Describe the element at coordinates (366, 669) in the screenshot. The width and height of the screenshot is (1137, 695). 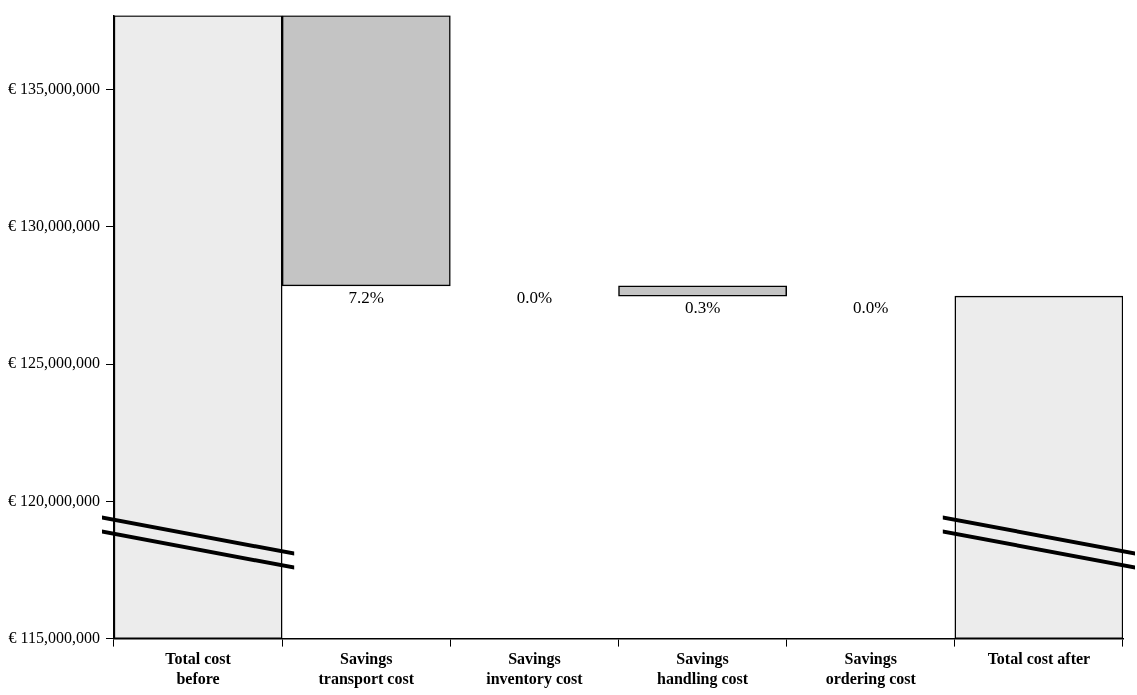
I see `x-tick-label: Savings transport cost` at that location.